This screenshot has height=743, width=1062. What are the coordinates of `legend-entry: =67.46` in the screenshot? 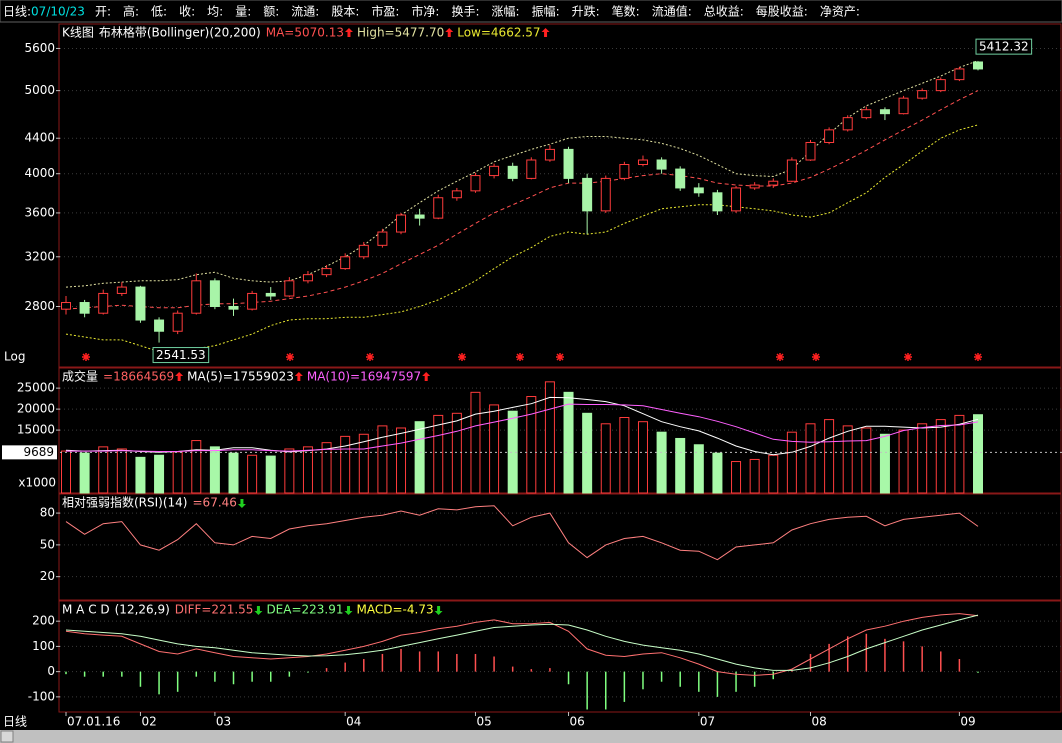 It's located at (215, 503).